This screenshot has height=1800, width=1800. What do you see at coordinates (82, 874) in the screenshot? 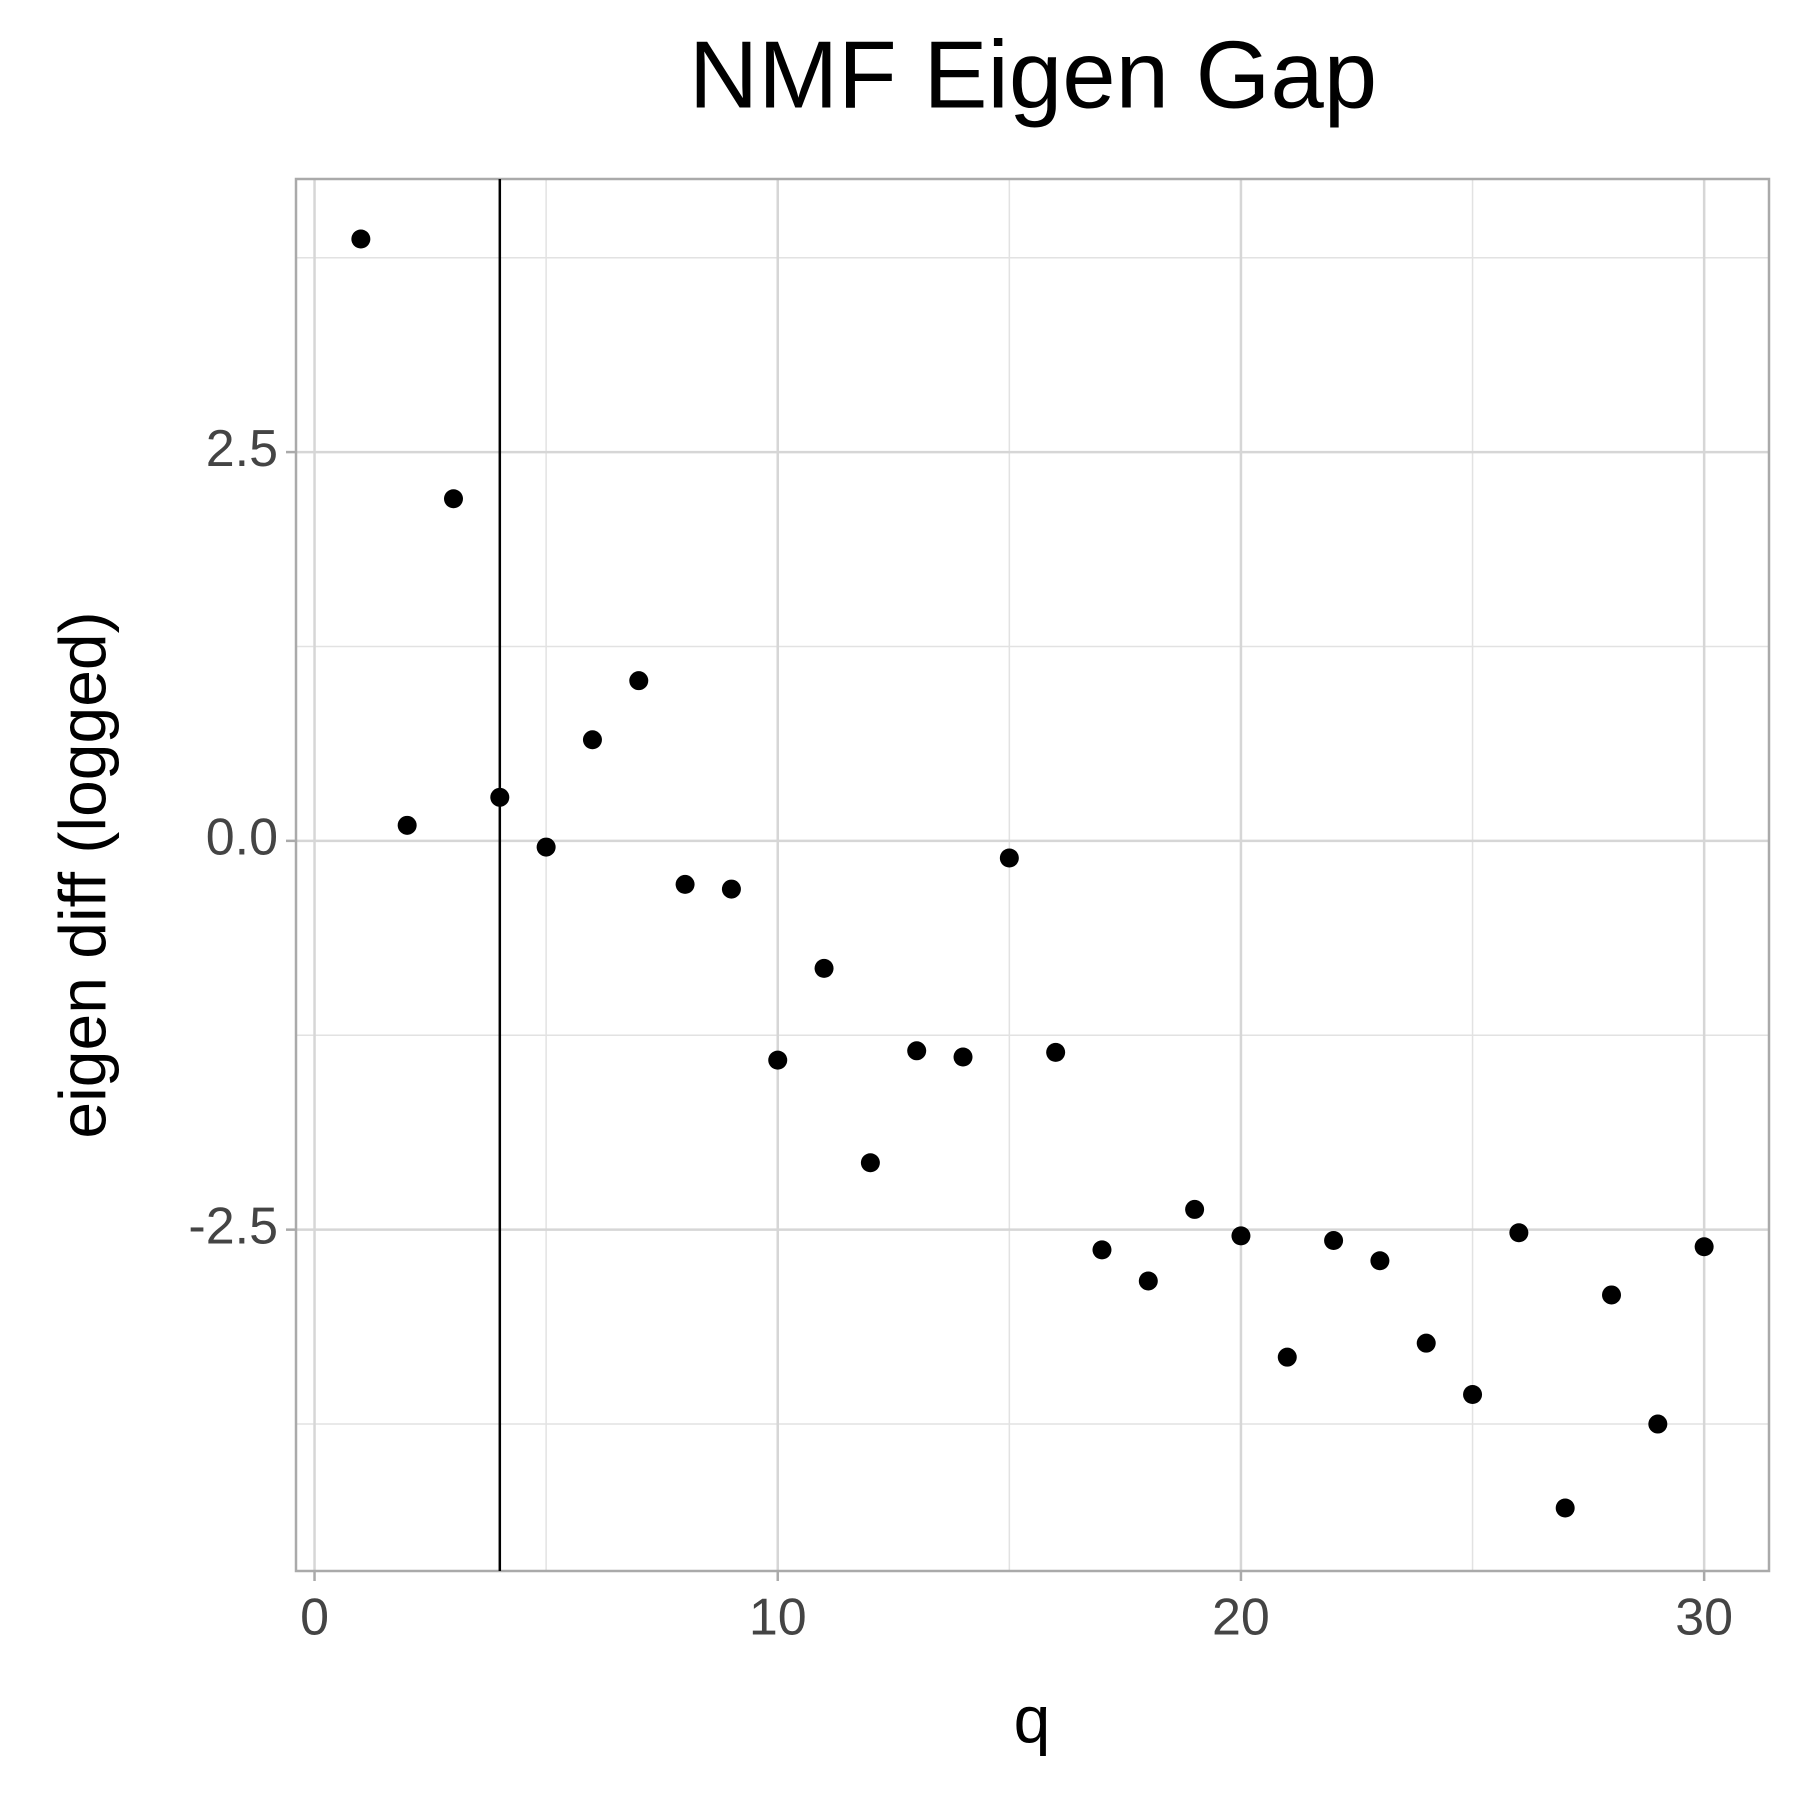
I see `y-axis-title: eigen diff (logged)` at bounding box center [82, 874].